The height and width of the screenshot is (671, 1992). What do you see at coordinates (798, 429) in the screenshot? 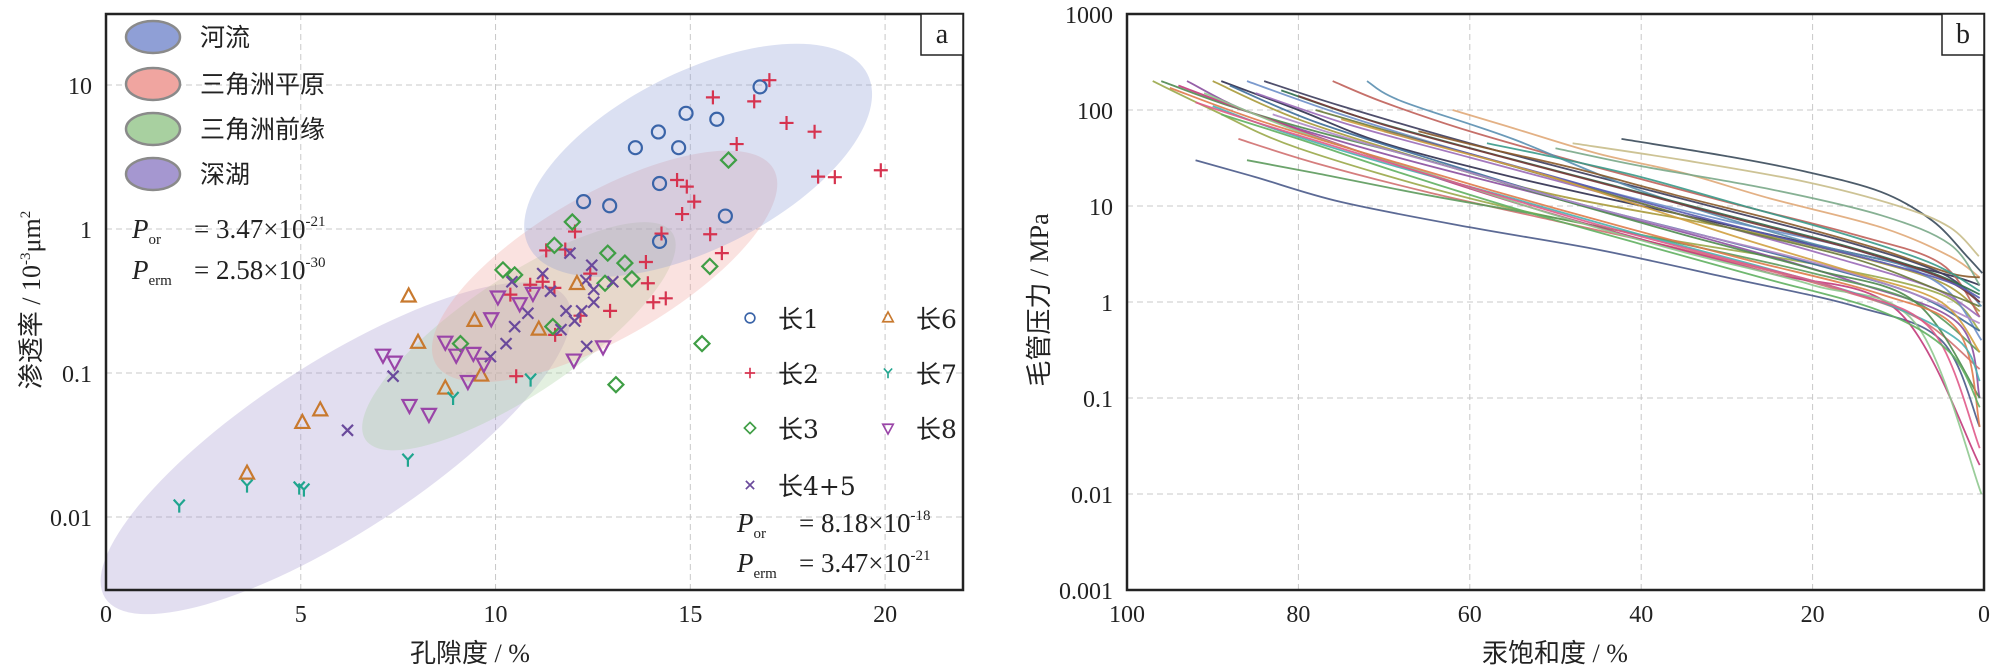
I see `series-legend-label: 长3` at bounding box center [798, 429].